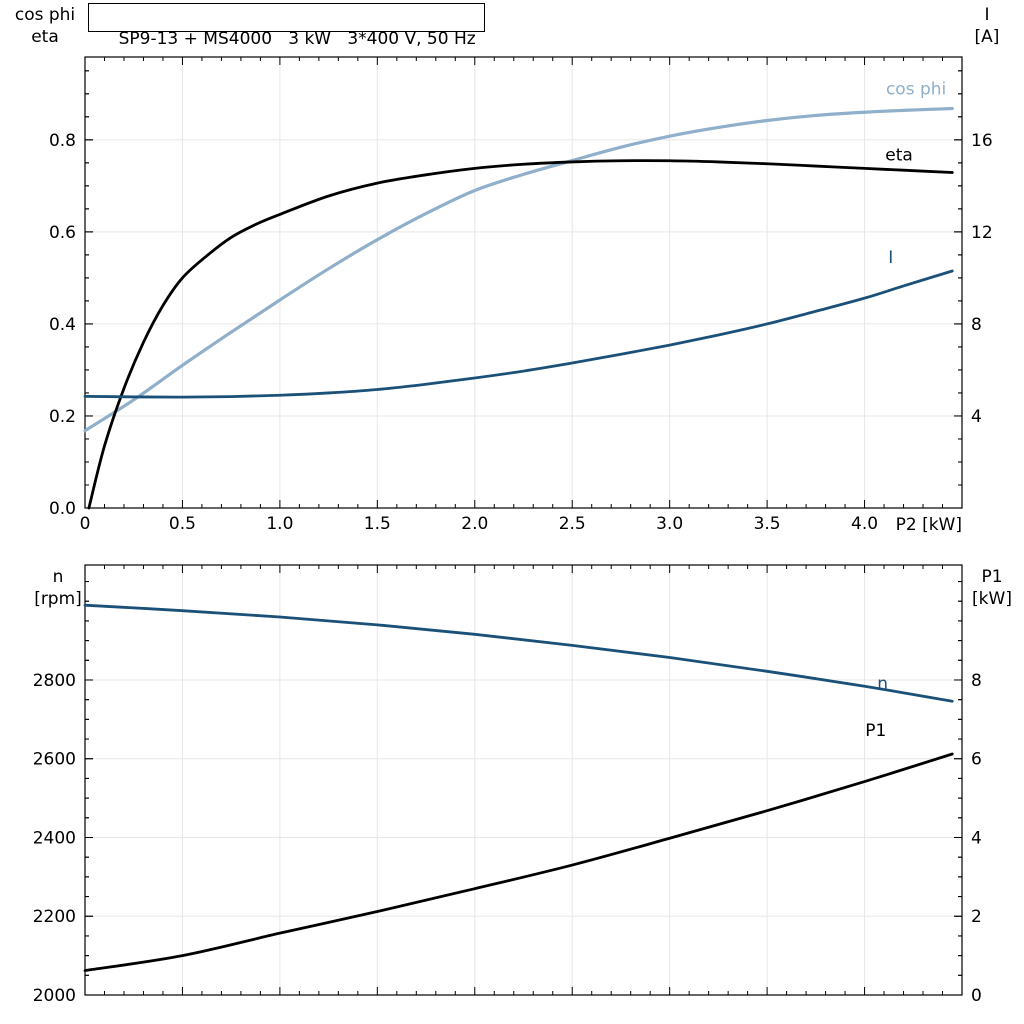  What do you see at coordinates (767, 524) in the screenshot?
I see `x-tick-label: 3.5` at bounding box center [767, 524].